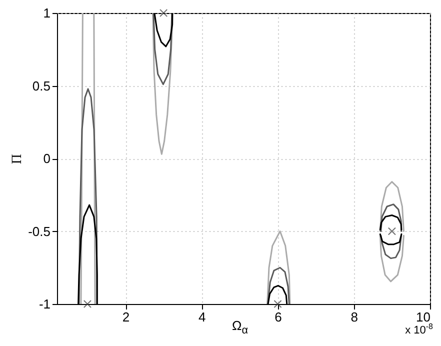 This screenshot has width=441, height=346. What do you see at coordinates (419, 329) in the screenshot?
I see `axis-multiplier: x 10$^{-8}$` at bounding box center [419, 329].